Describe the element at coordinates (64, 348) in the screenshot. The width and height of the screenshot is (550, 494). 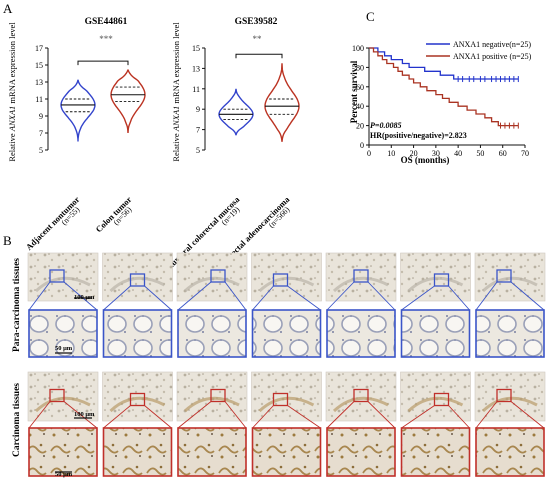
I see `scale-label-high-para: 50 μm` at that location.